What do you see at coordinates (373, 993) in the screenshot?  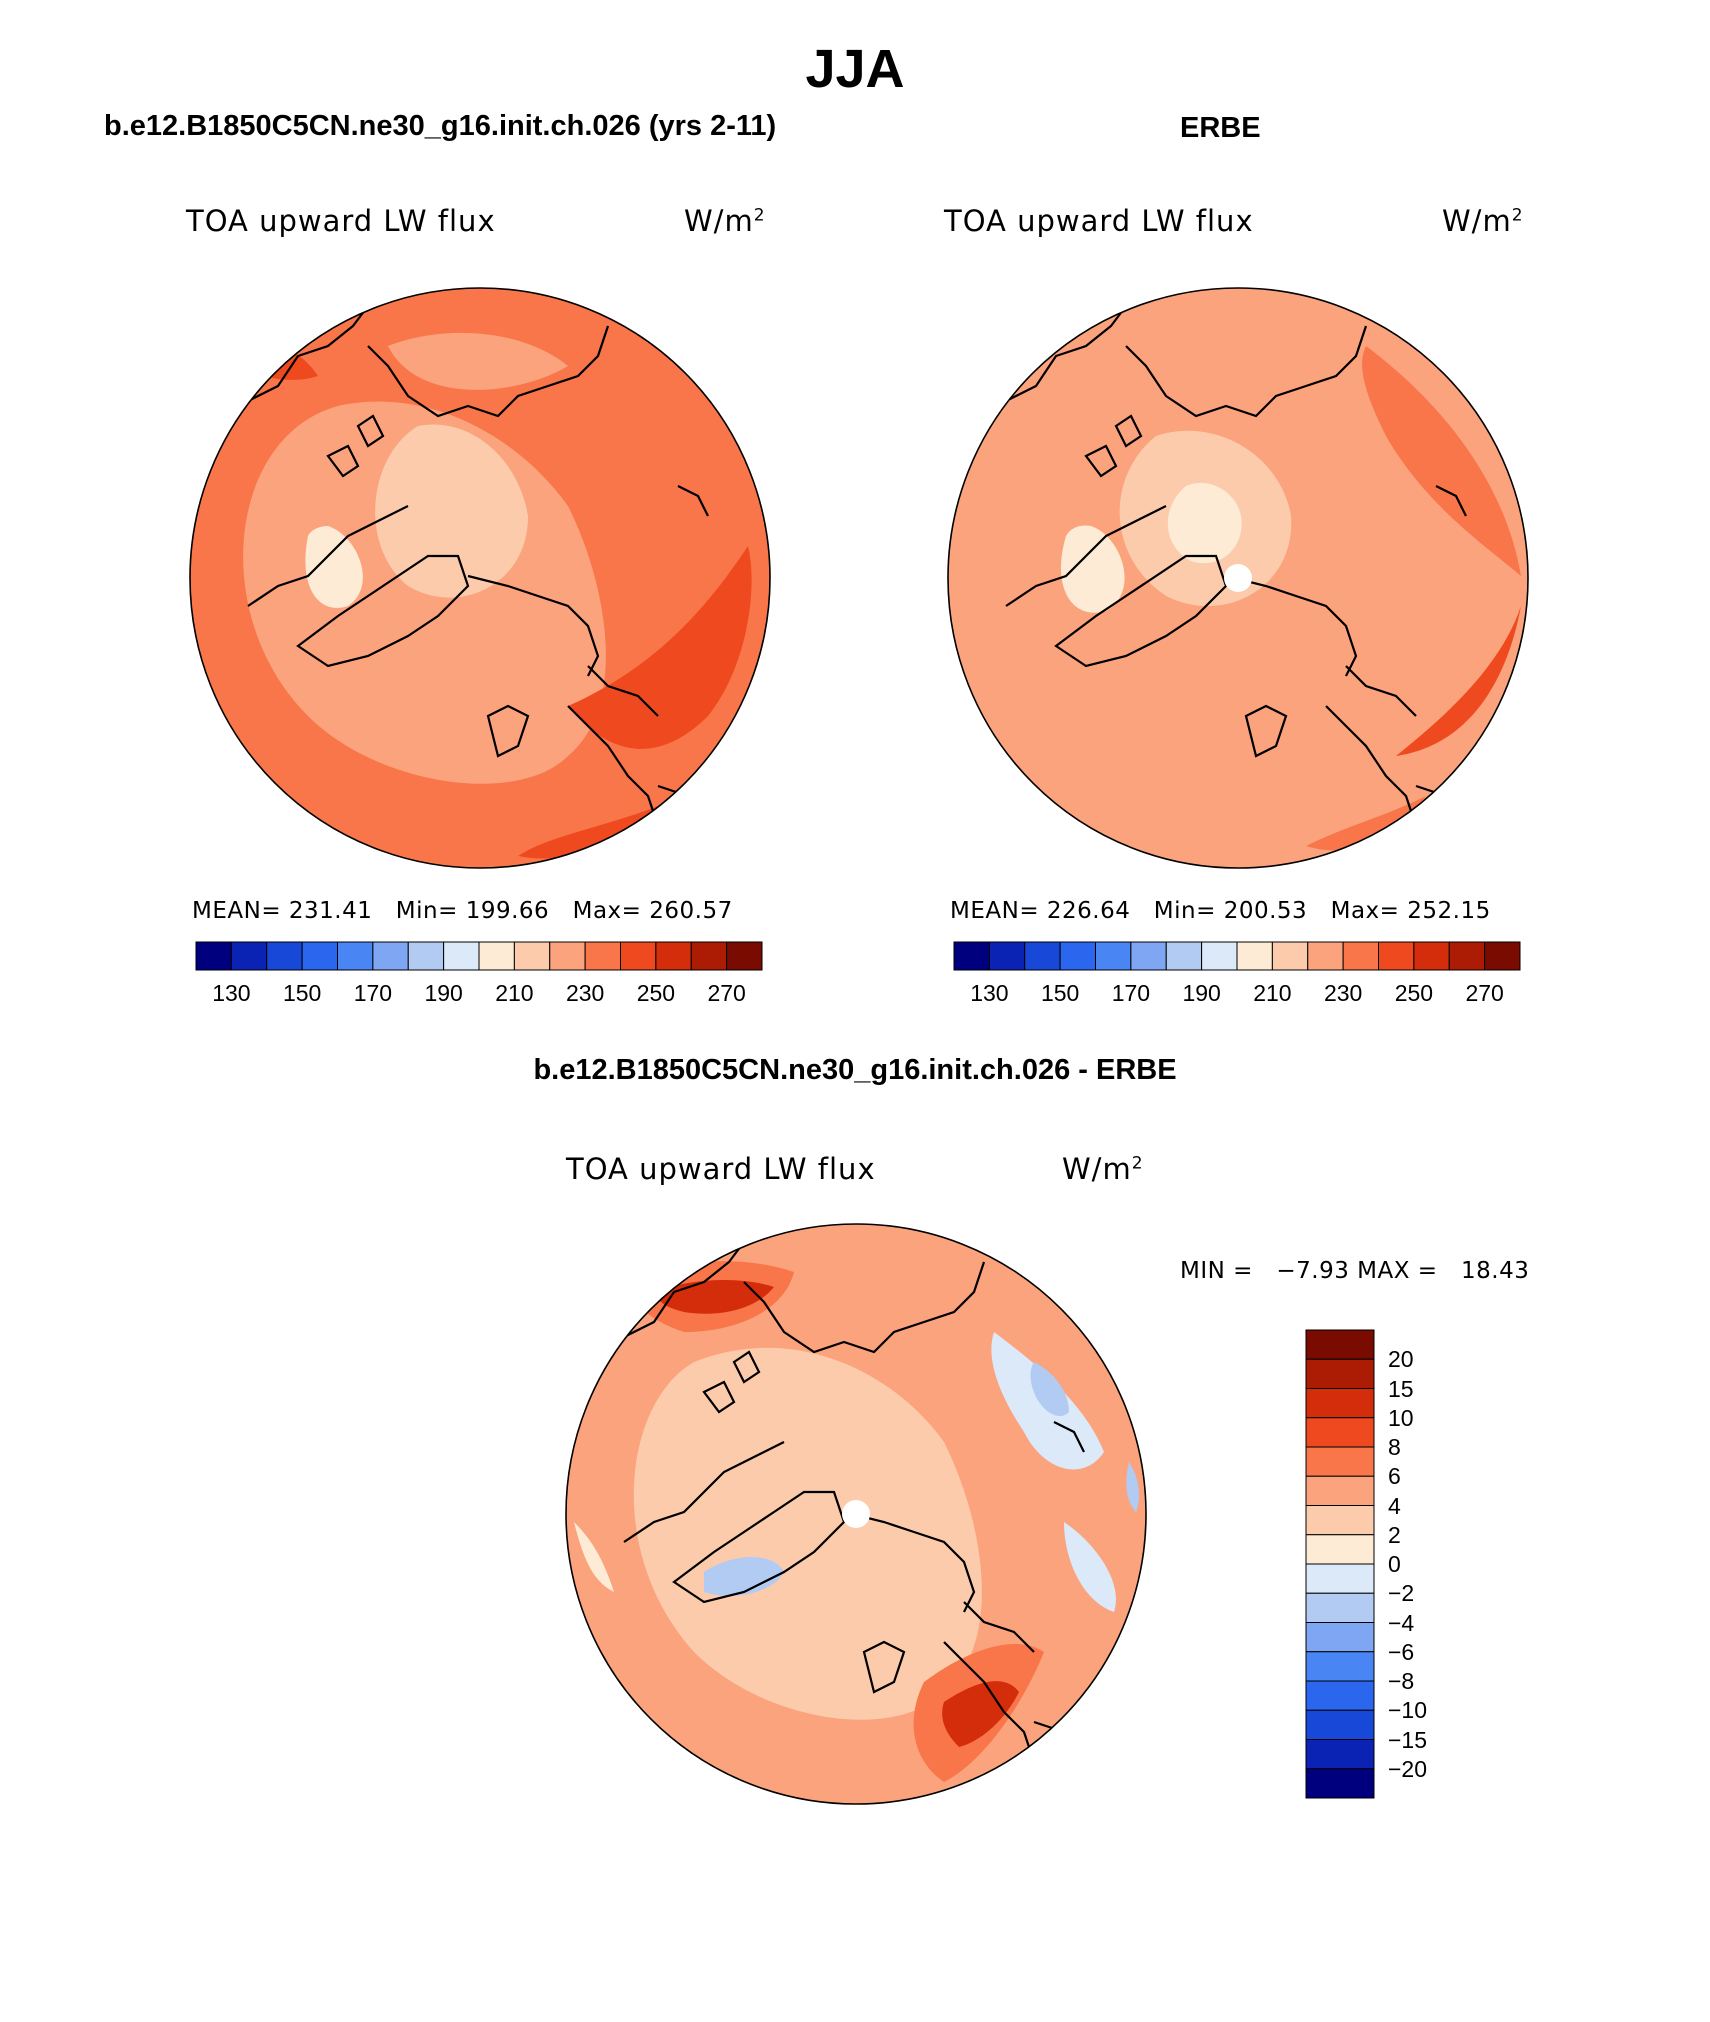 I see `colorbar-tick-label: 170` at bounding box center [373, 993].